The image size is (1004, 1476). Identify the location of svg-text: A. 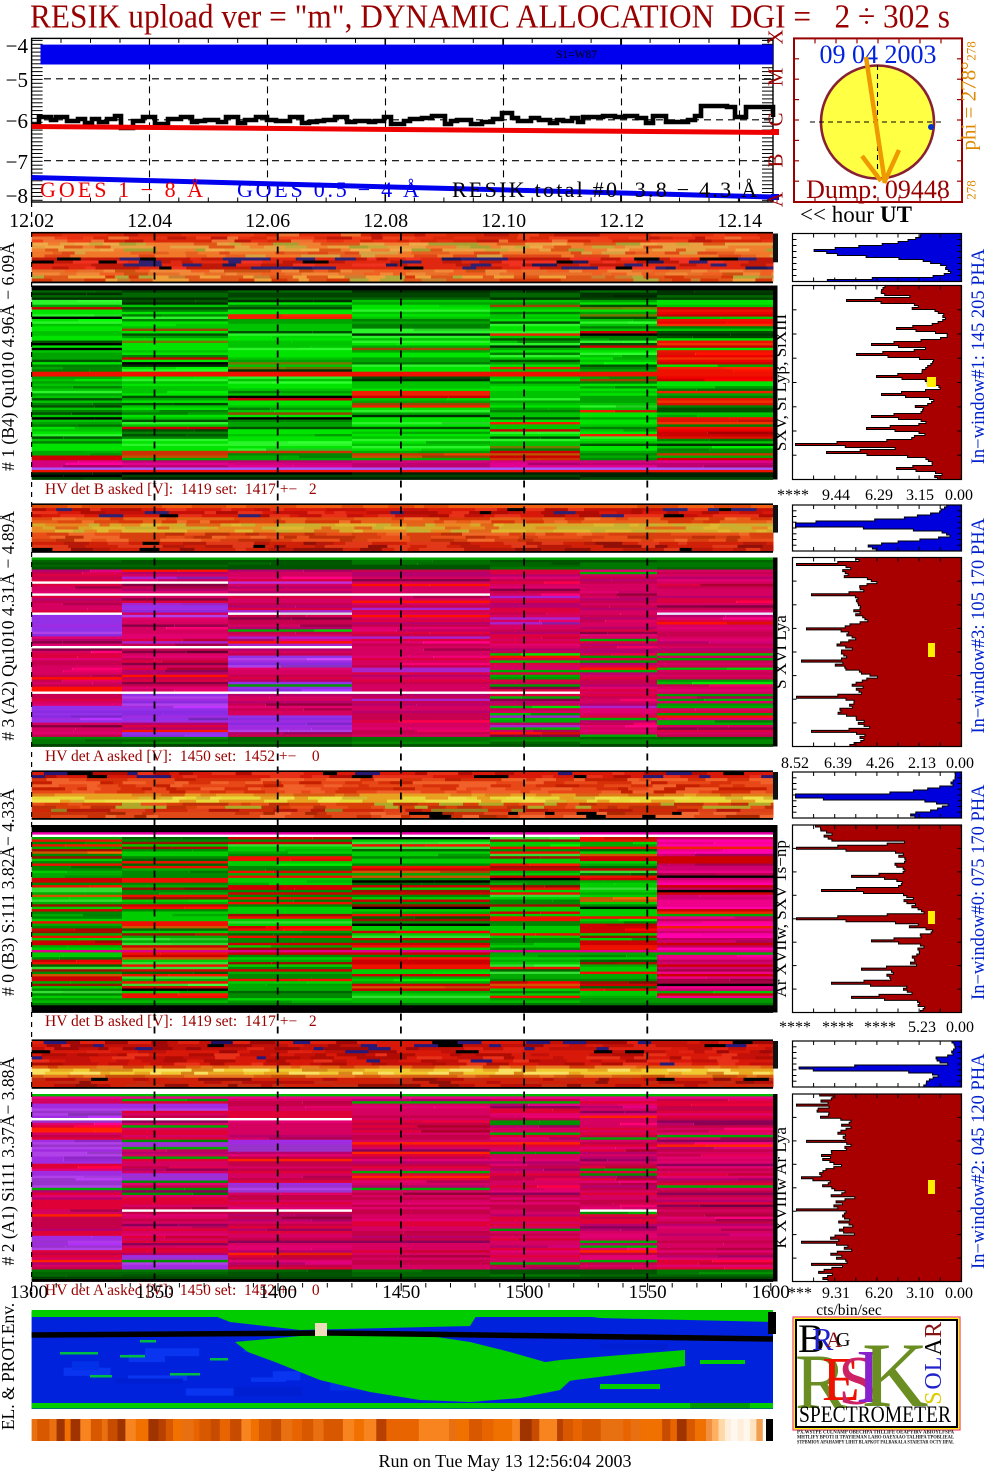
(776, 199).